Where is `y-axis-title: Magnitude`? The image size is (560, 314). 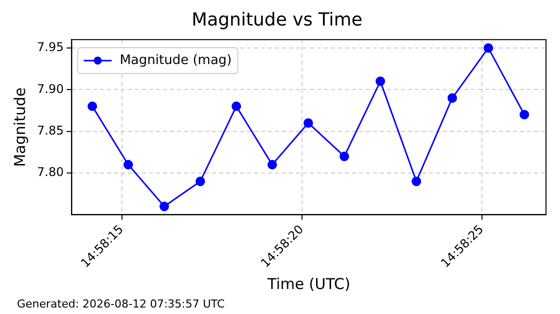
y-axis-title: Magnitude is located at coordinates (19, 127).